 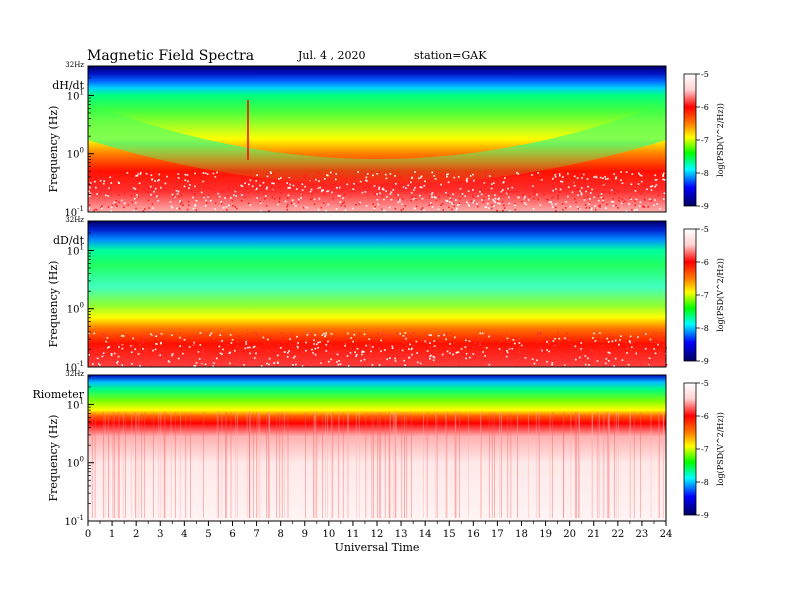 What do you see at coordinates (74, 374) in the screenshot?
I see `top-freq-label: 32Hz` at bounding box center [74, 374].